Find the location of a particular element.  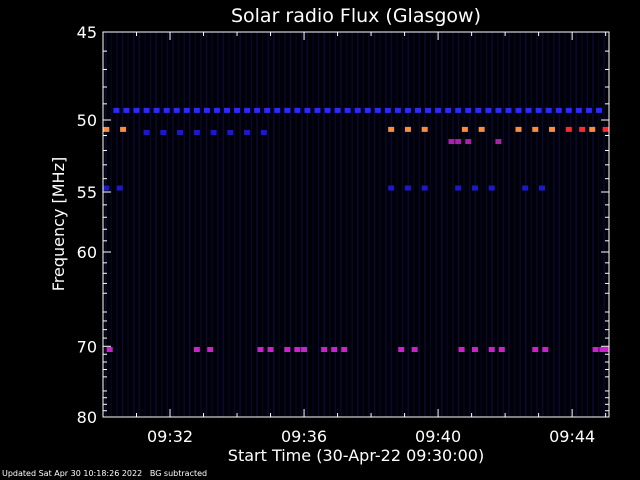

y-tick-label: 55 is located at coordinates (87, 192).